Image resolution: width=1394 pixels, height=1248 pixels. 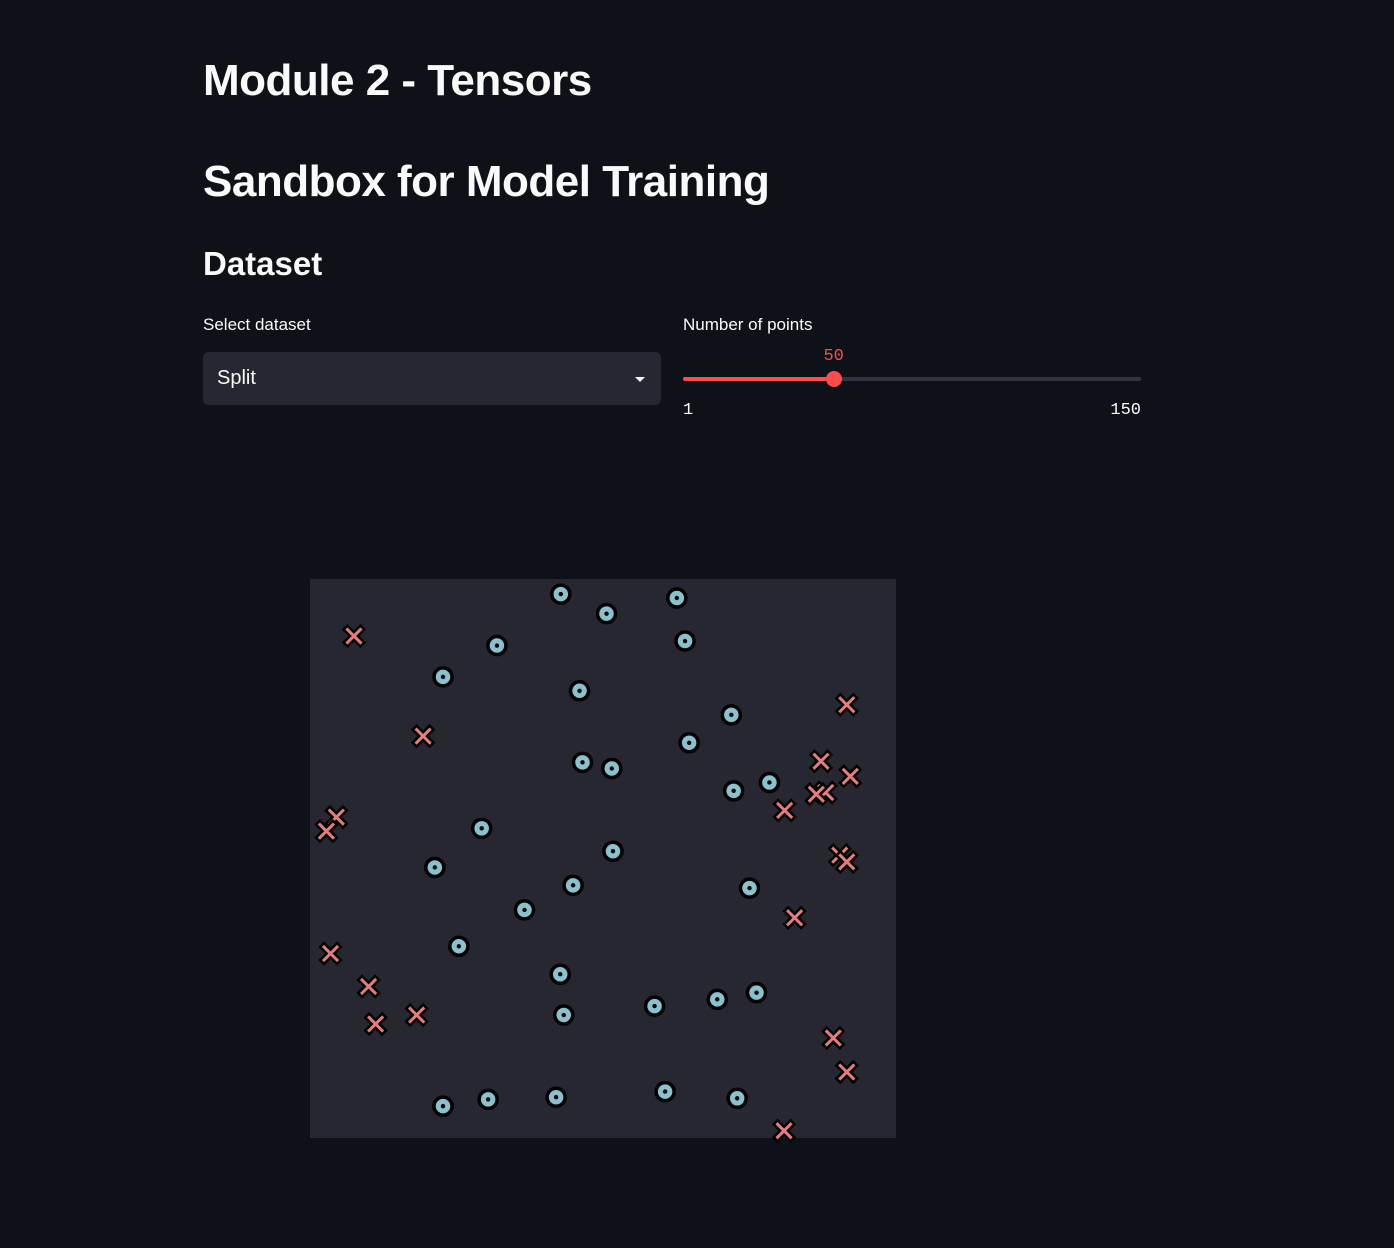 I want to click on slider-max-label: 150, so click(x=1125, y=410).